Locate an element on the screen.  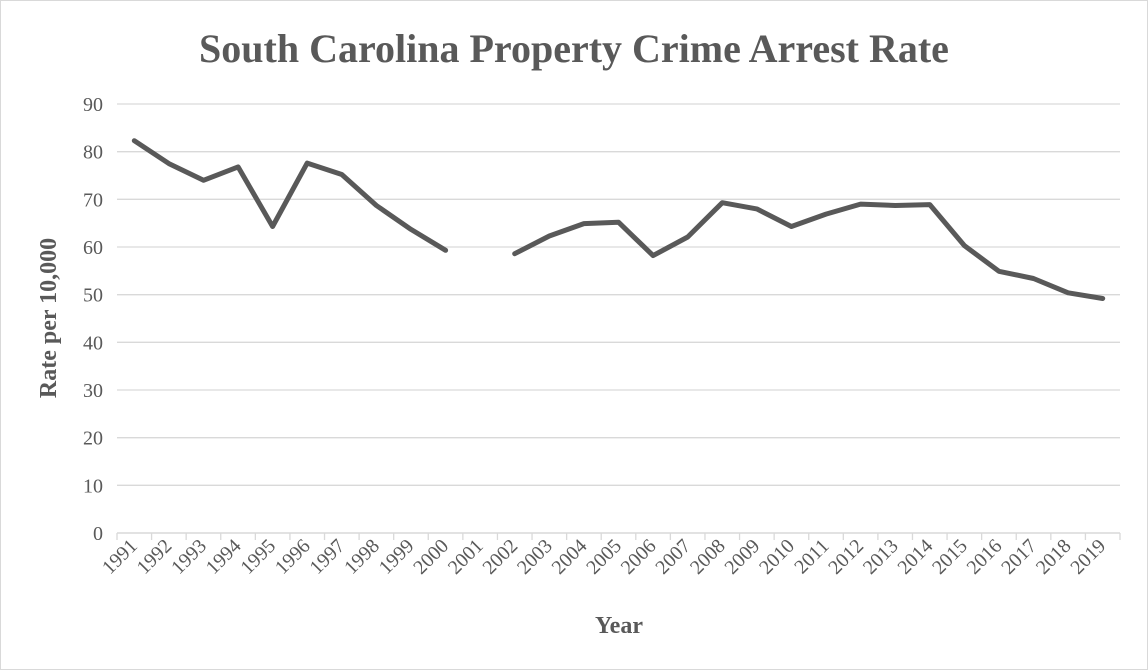
y-tick-label: 60 is located at coordinates (93, 248).